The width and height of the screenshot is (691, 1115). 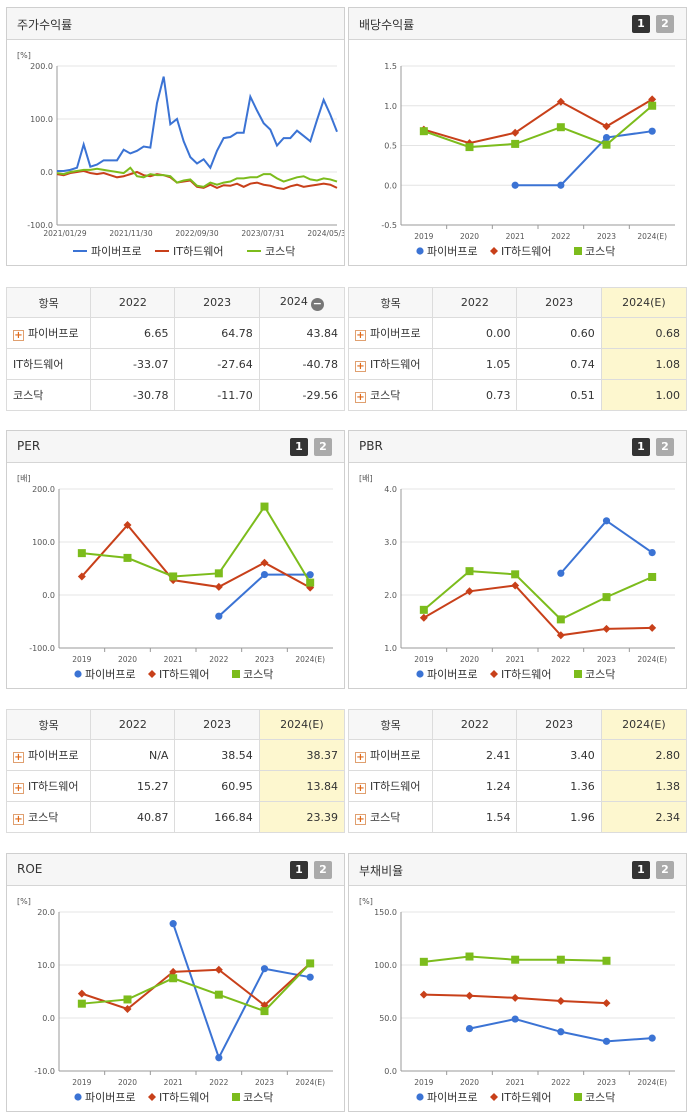 I want to click on row-name-cell: + 코스닥, so click(x=390, y=817).